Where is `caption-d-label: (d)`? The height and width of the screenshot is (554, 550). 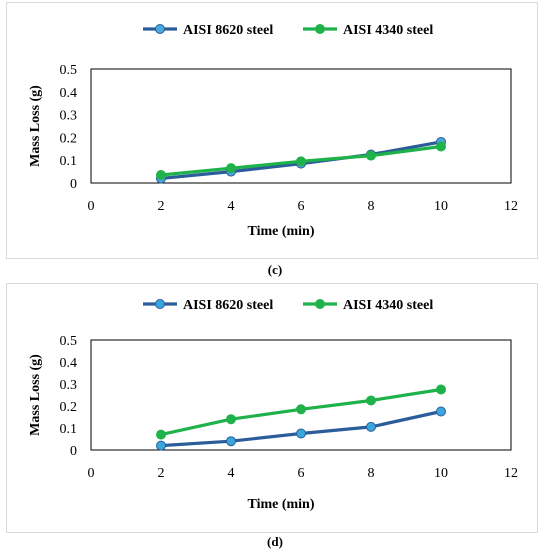 caption-d-label: (d) is located at coordinates (275, 541).